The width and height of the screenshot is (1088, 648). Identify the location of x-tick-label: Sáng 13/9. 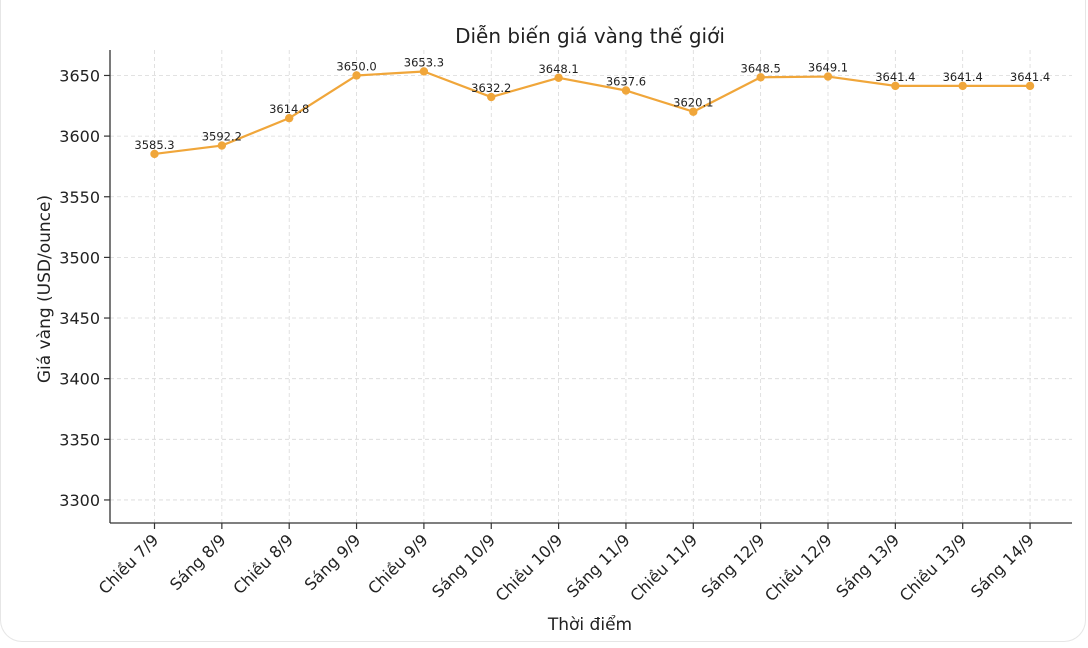
(867, 565).